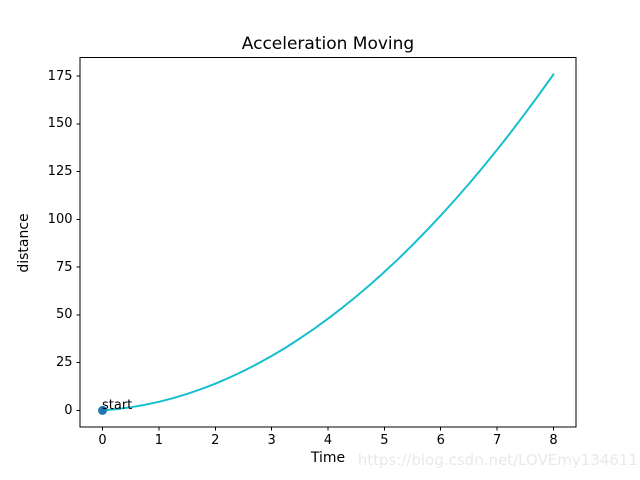 The image size is (640, 480). Describe the element at coordinates (60, 124) in the screenshot. I see `y-tick-label: 150` at that location.